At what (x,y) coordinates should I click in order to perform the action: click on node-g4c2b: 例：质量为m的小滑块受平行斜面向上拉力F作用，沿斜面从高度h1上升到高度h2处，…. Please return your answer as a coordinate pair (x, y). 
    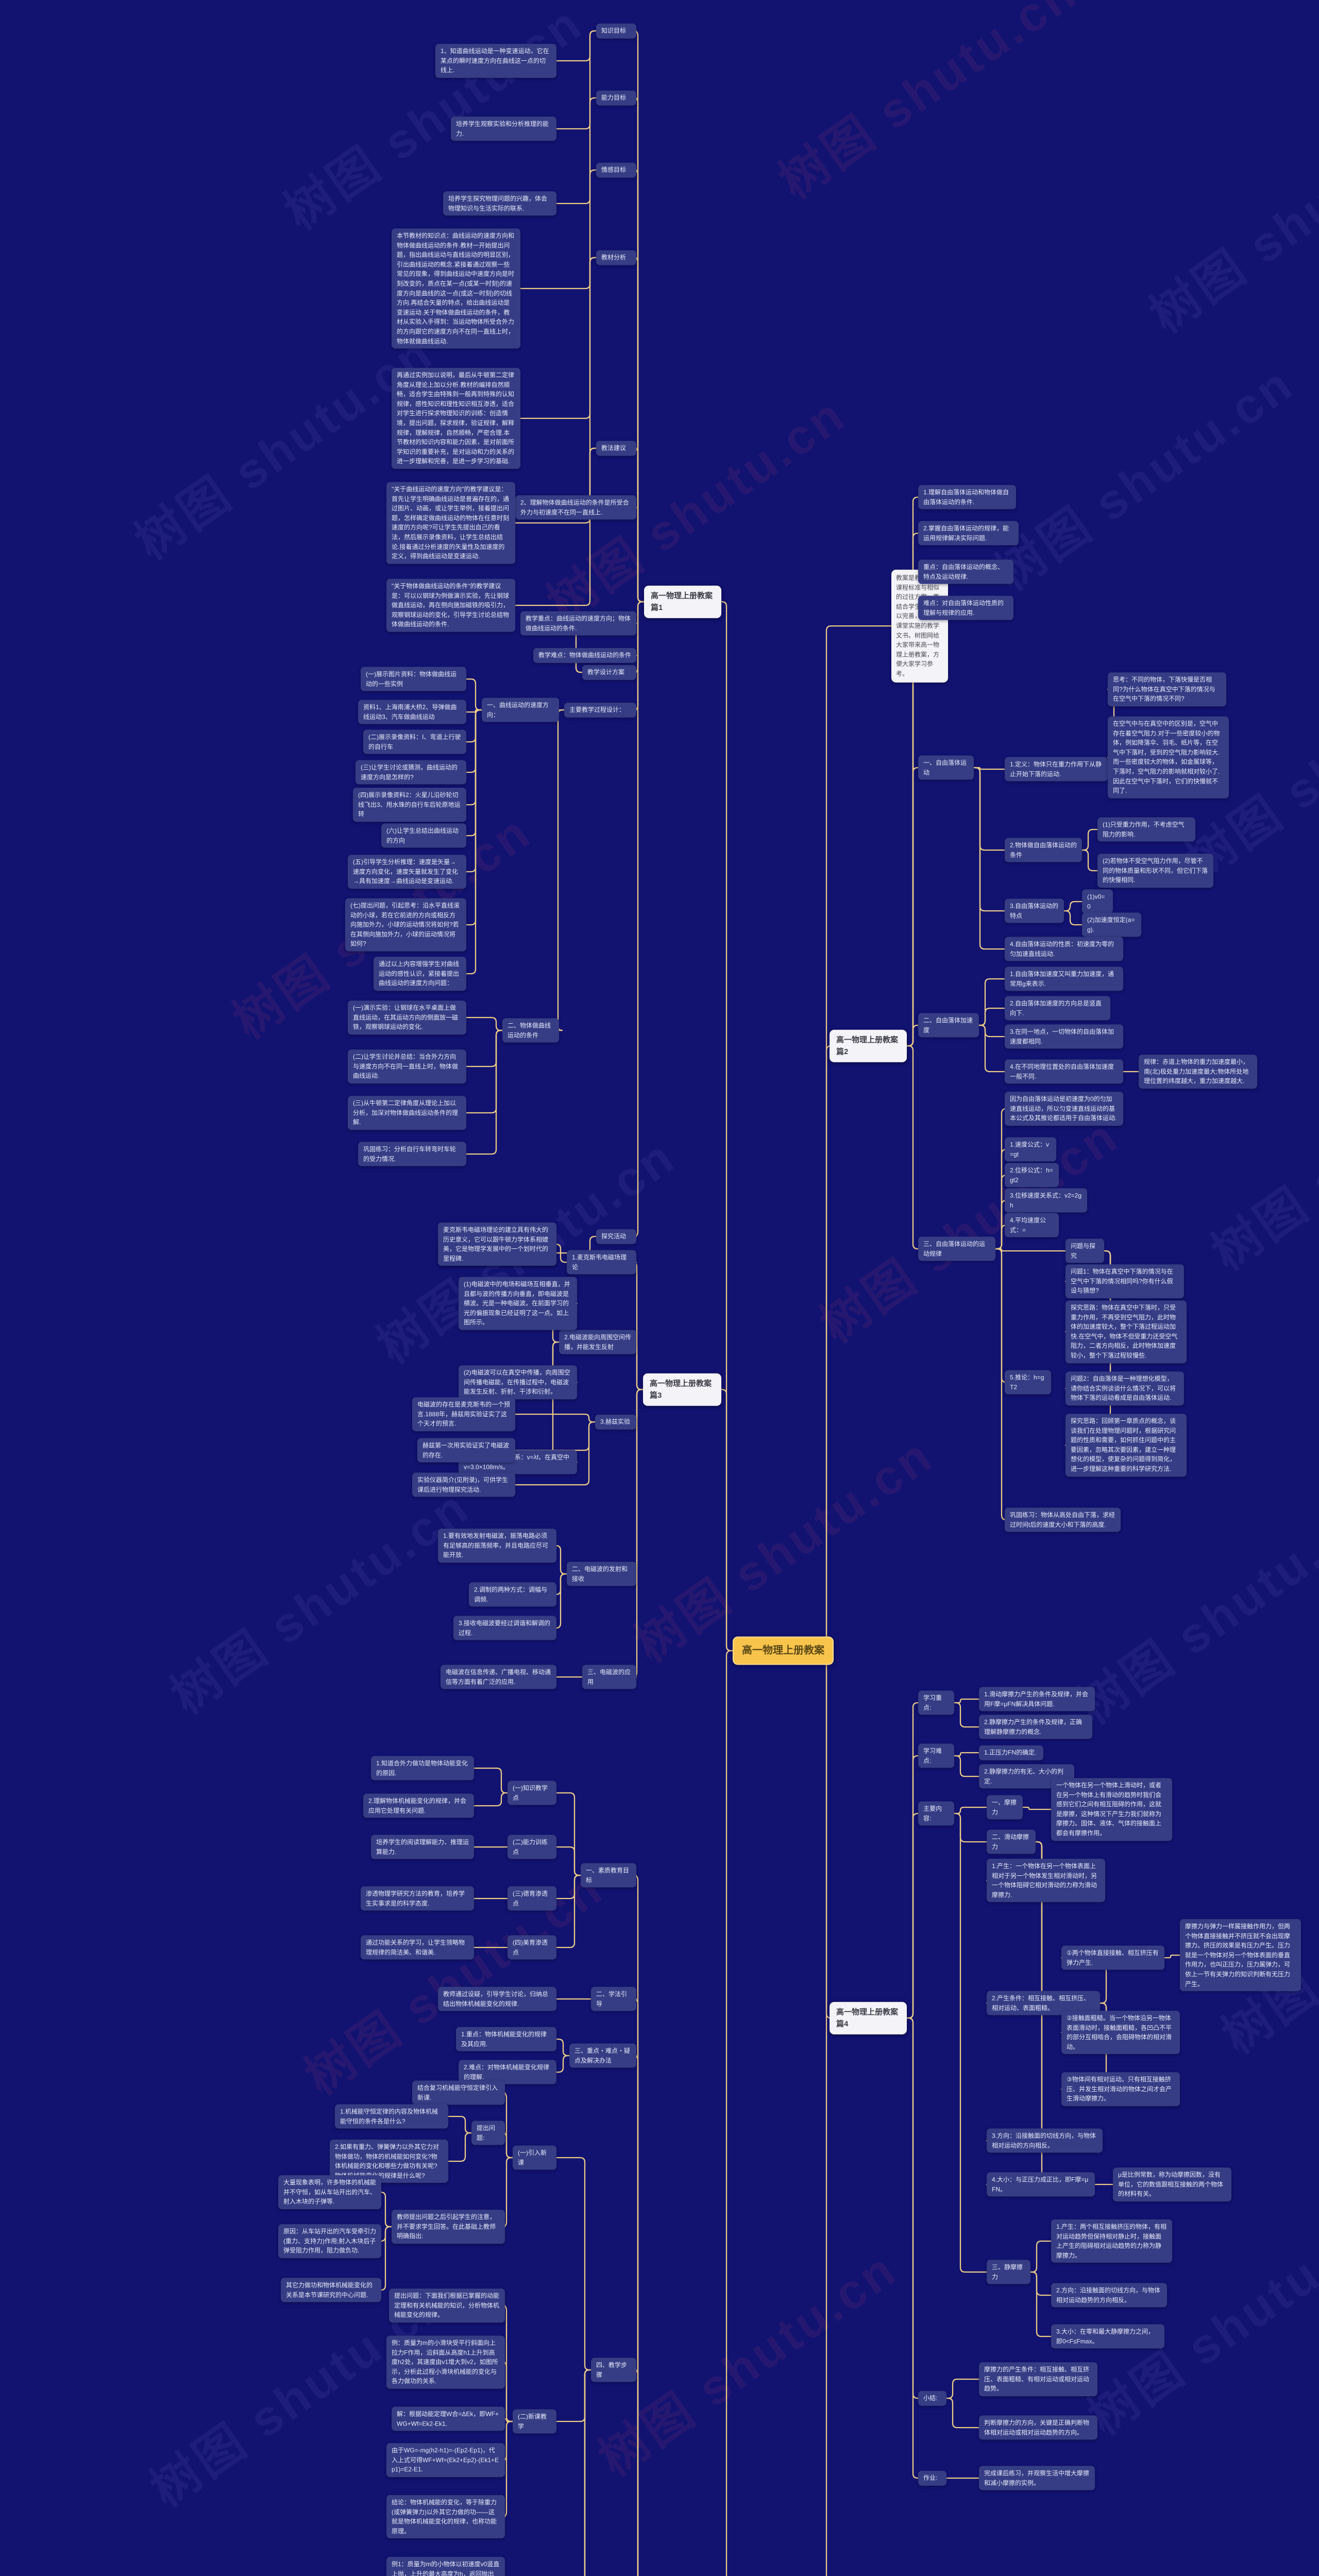
    Looking at the image, I should click on (445, 2362).